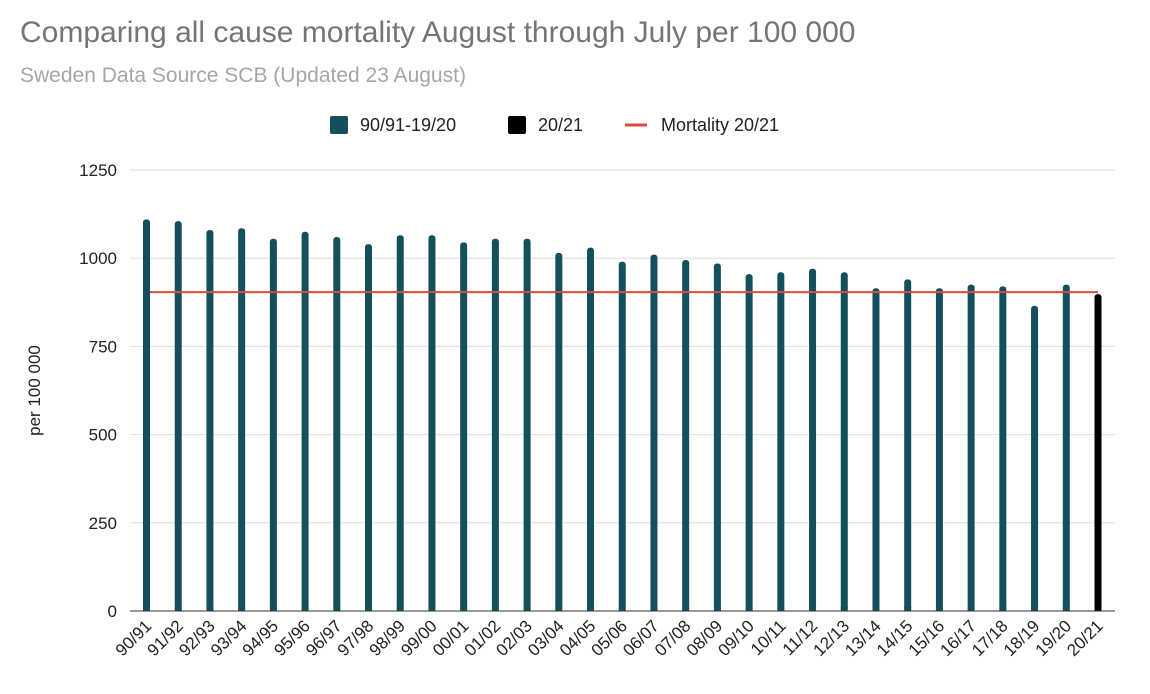 Image resolution: width=1150 pixels, height=694 pixels. I want to click on x-tick-label: 08/09, so click(705, 638).